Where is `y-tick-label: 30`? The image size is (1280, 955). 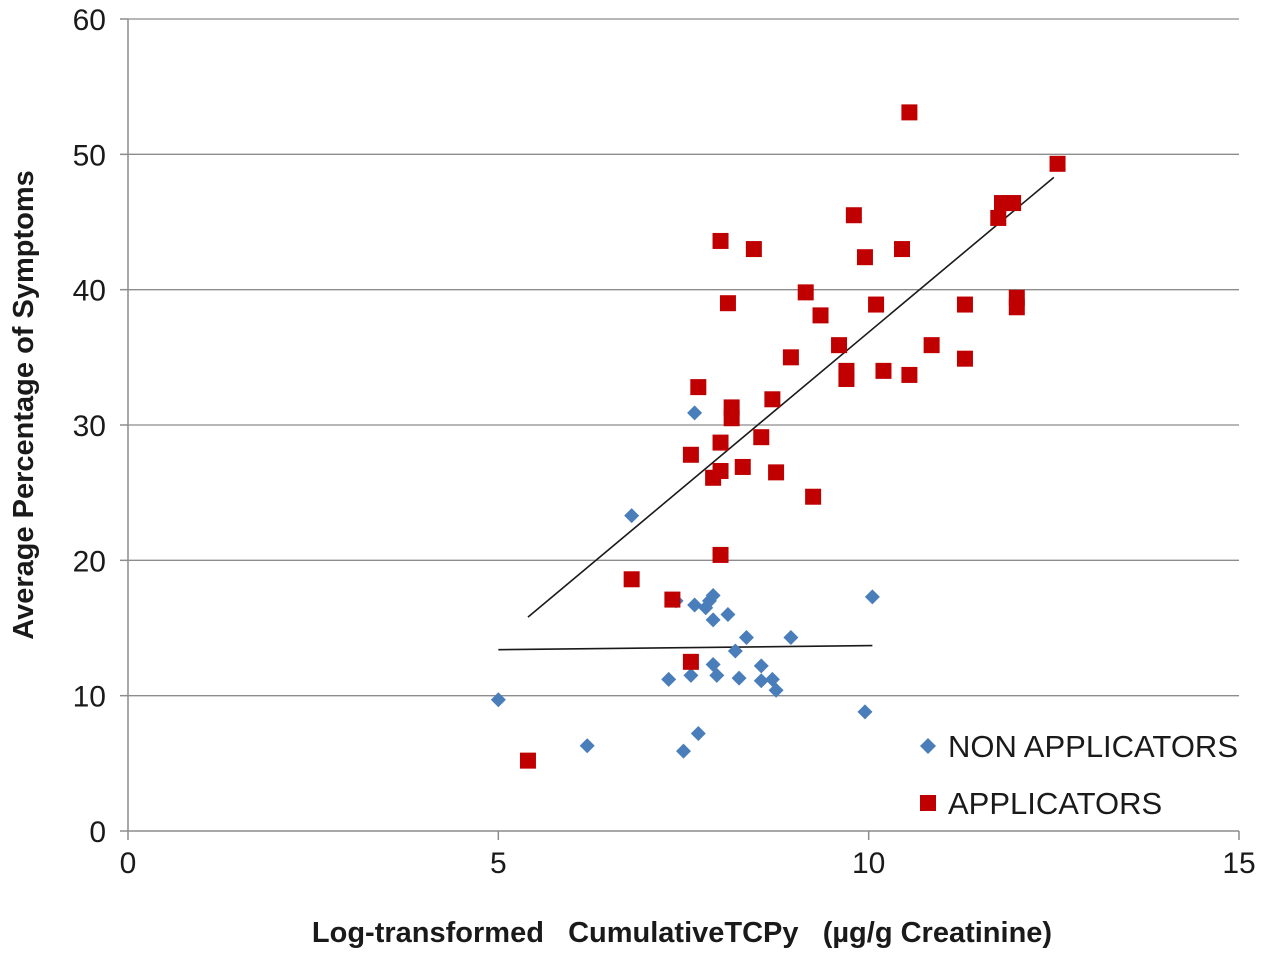
y-tick-label: 30 is located at coordinates (89, 426).